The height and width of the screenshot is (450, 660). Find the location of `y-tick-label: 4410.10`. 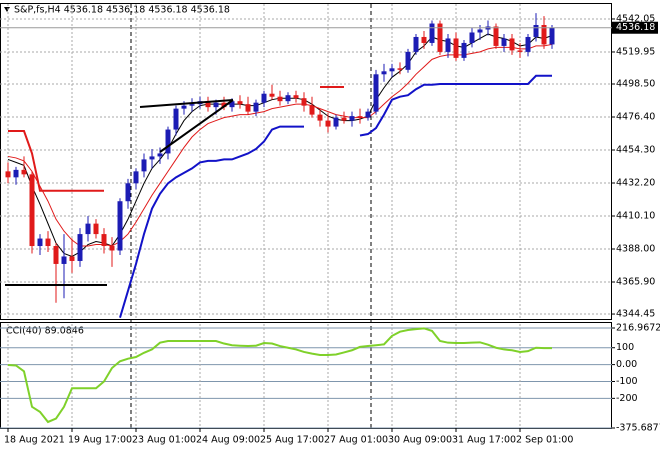

y-tick-label: 4410.10 is located at coordinates (635, 216).